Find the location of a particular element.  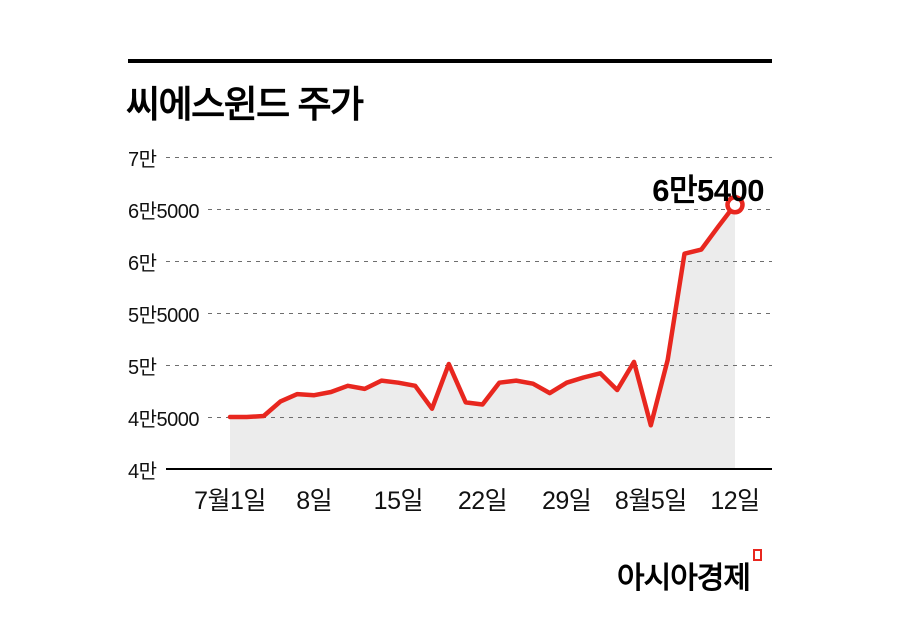

chart-title: 씨에스윈드 주가 is located at coordinates (245, 104).